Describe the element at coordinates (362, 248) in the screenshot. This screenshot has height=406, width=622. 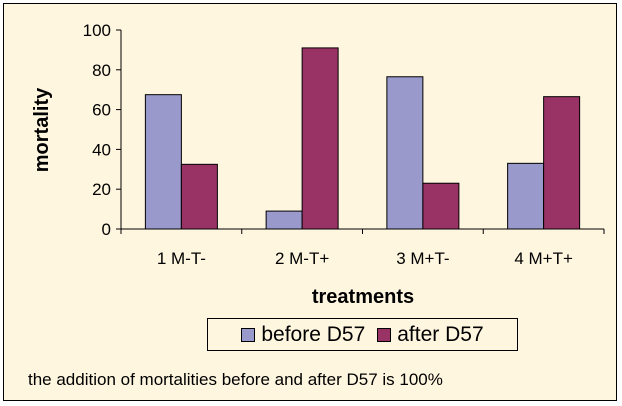
I see `x-axis-ticks: 1 M-T- 2 M-T+ 3 M+T- 4 M+T+` at that location.